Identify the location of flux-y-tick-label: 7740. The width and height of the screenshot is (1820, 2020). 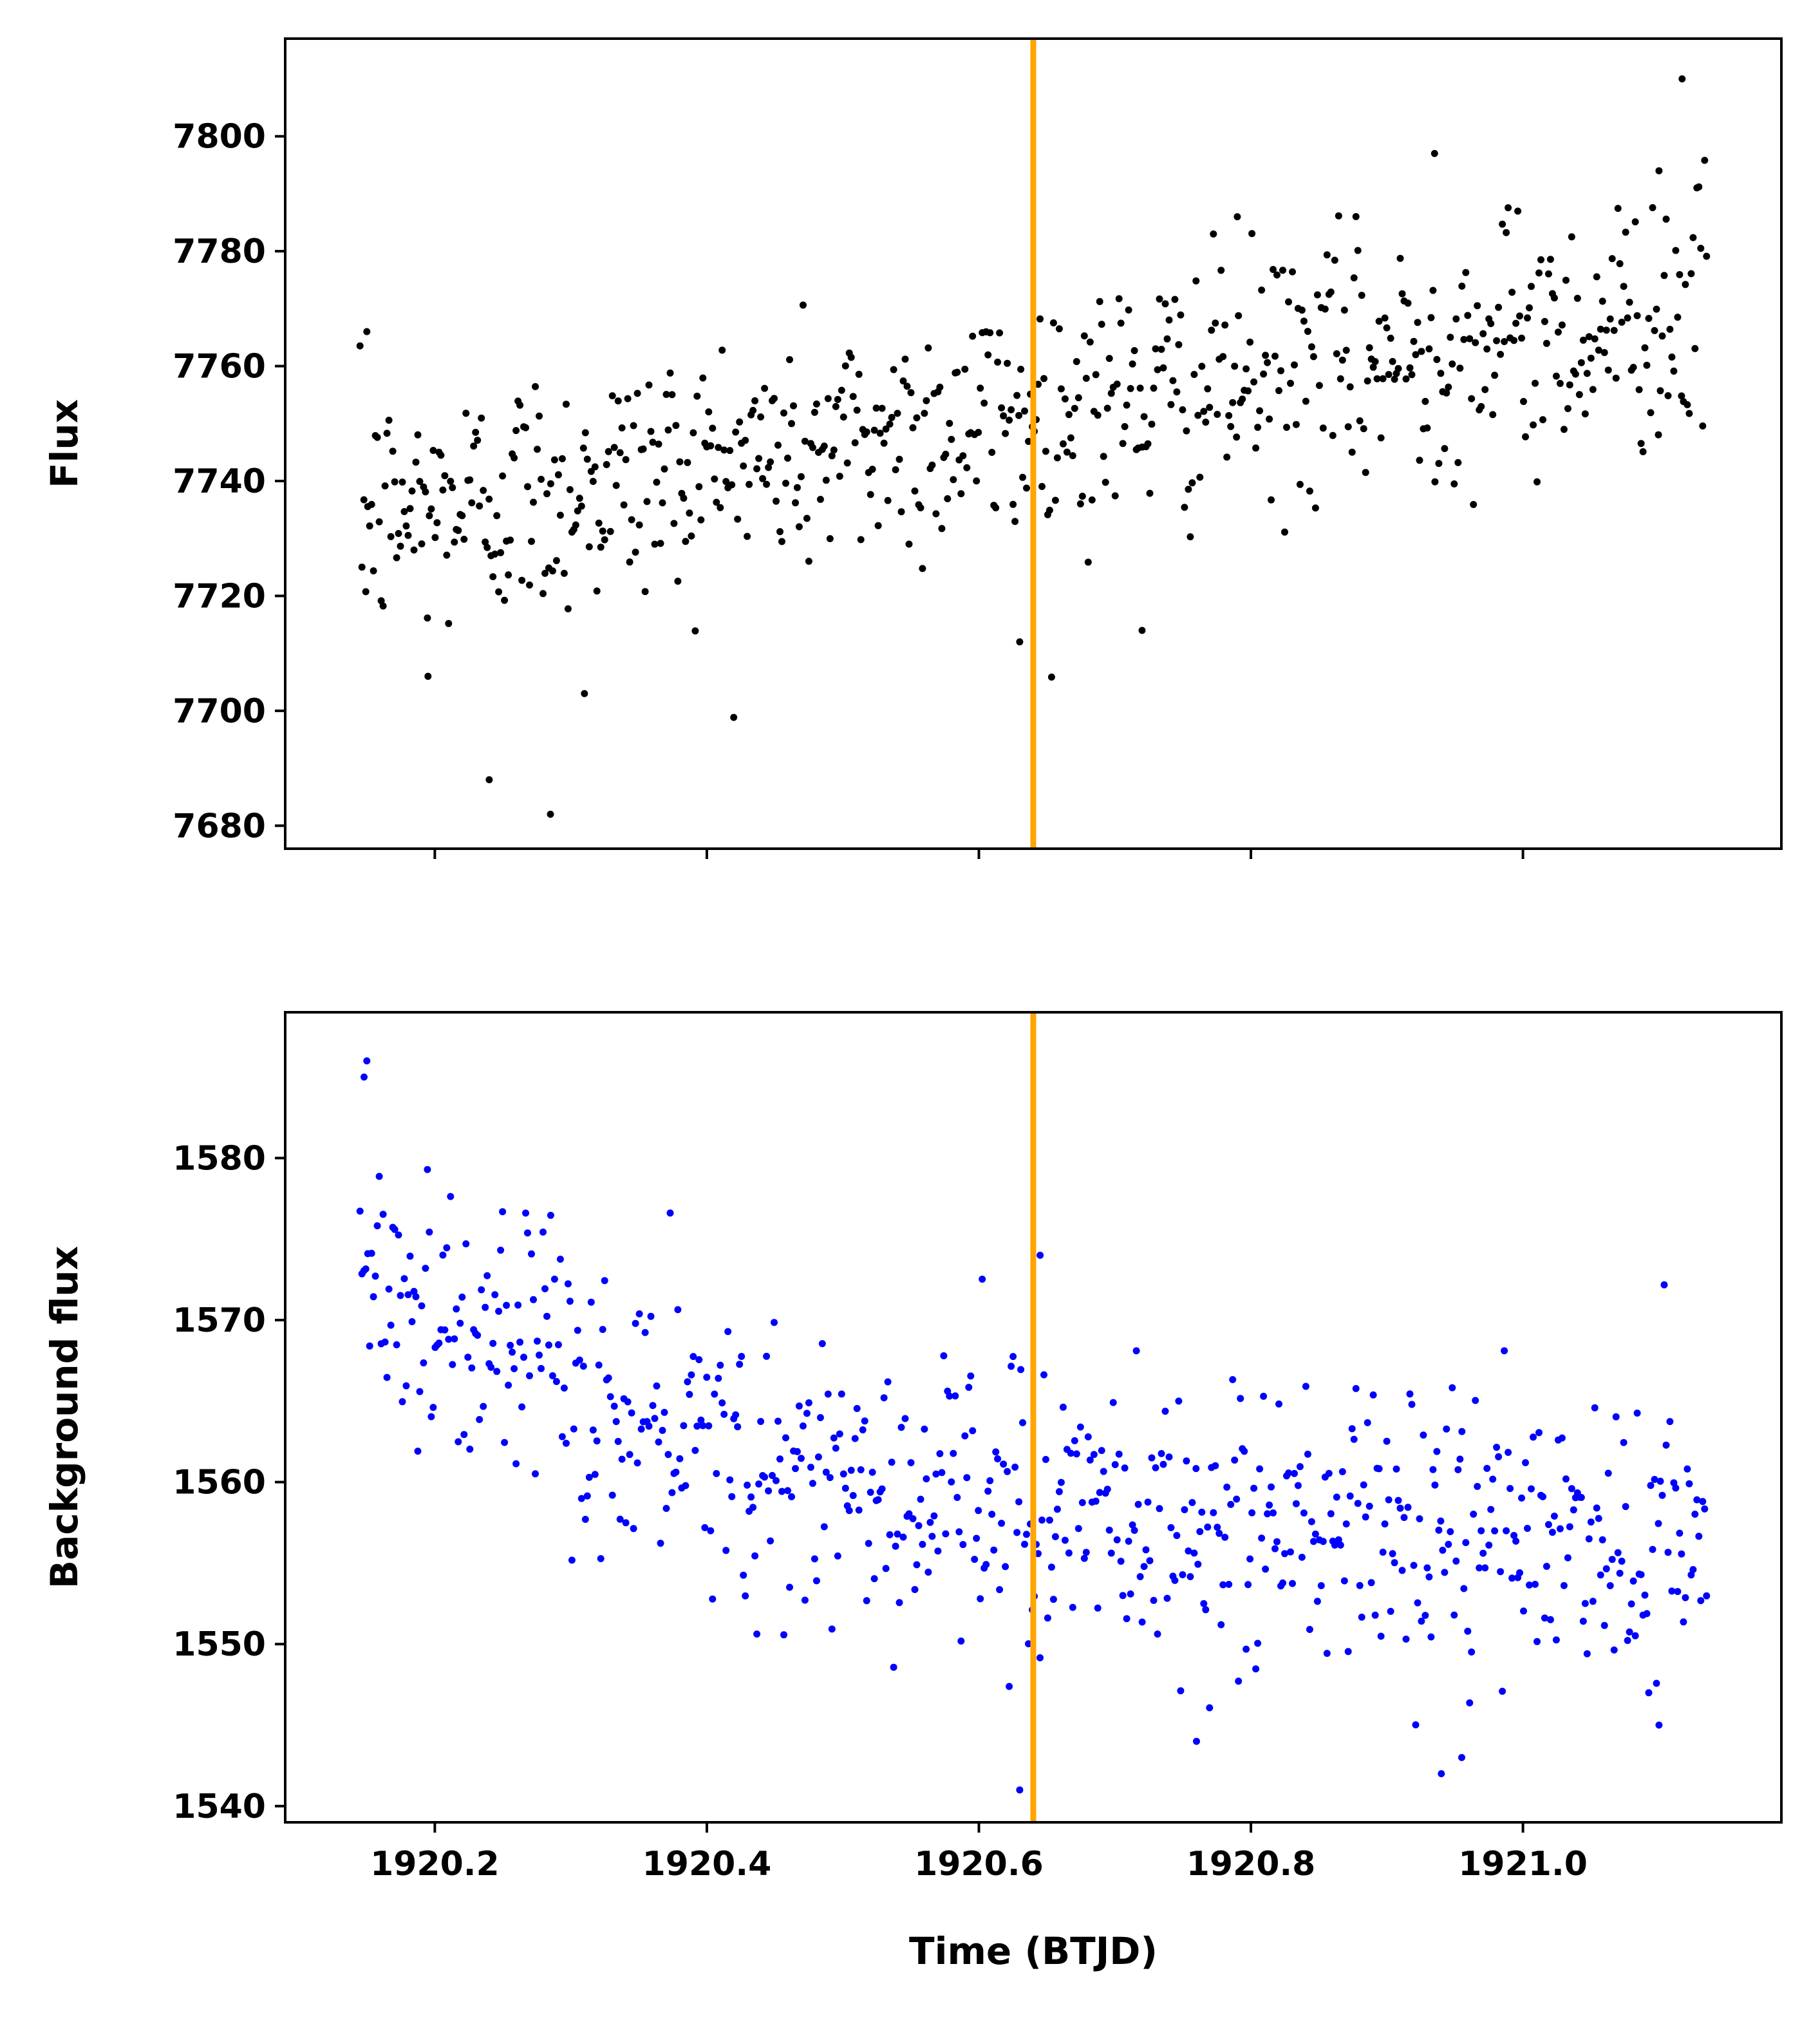
(219, 482).